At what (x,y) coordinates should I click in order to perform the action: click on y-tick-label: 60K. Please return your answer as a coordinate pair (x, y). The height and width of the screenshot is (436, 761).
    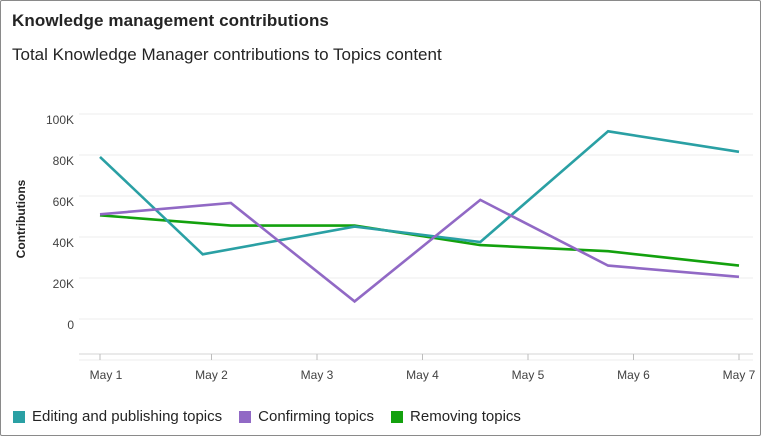
    Looking at the image, I should click on (63, 202).